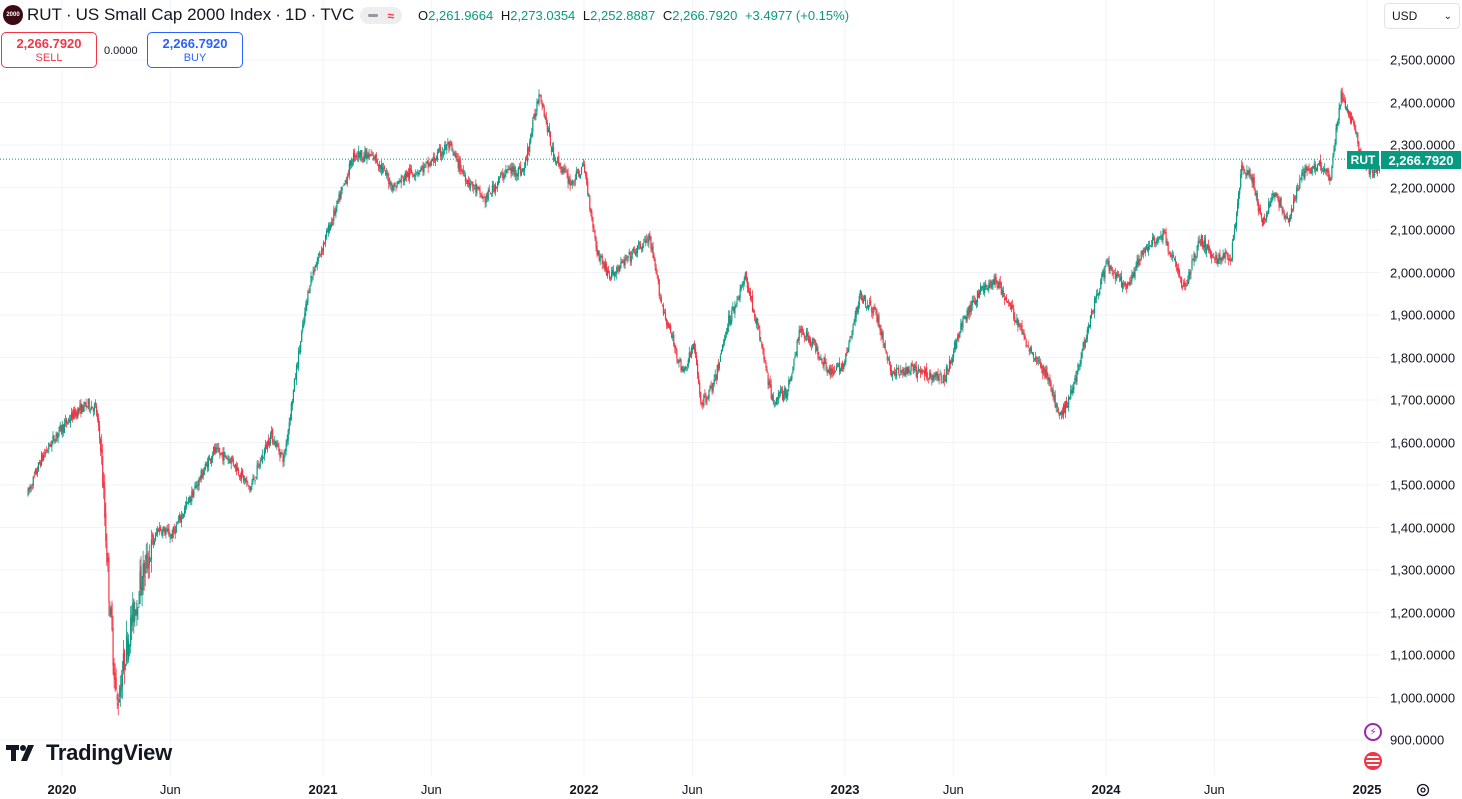 The image size is (1462, 799). Describe the element at coordinates (195, 50) in the screenshot. I see `buy-button: 2,266.7920 BUY` at that location.